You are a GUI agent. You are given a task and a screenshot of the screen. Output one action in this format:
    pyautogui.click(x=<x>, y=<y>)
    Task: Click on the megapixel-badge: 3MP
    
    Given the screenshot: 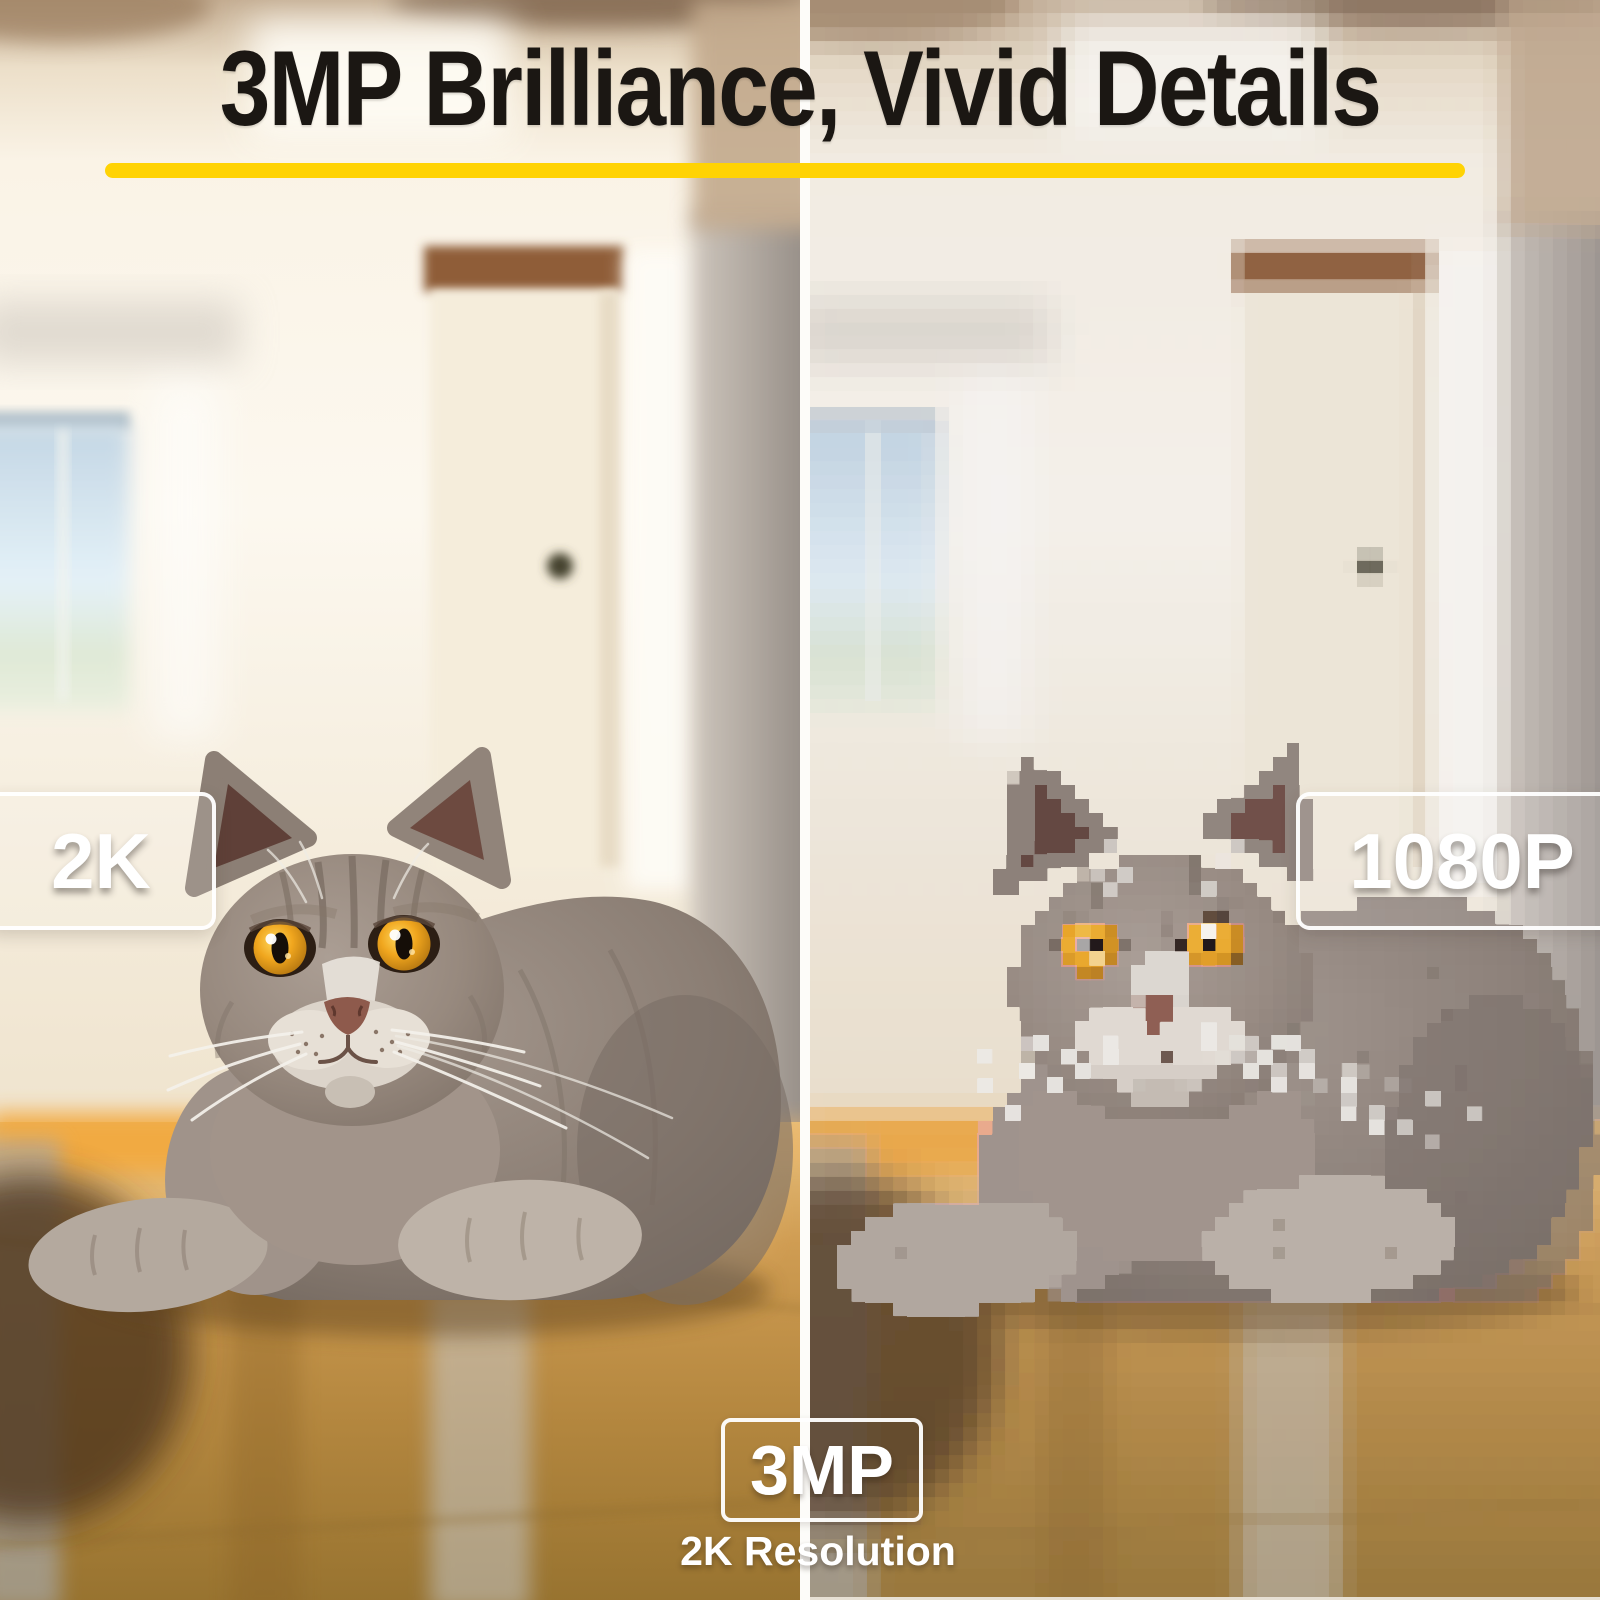 What is the action you would take?
    pyautogui.click(x=822, y=1470)
    